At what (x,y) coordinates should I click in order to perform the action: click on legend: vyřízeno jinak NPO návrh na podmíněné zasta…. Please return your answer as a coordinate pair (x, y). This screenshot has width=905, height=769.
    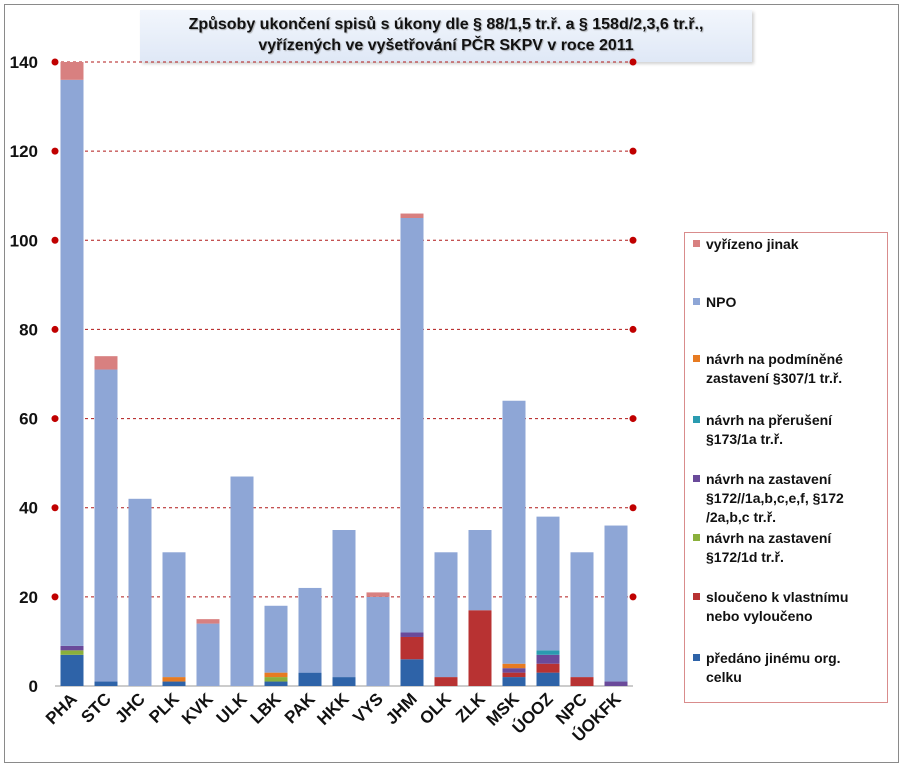
    Looking at the image, I should click on (786, 467).